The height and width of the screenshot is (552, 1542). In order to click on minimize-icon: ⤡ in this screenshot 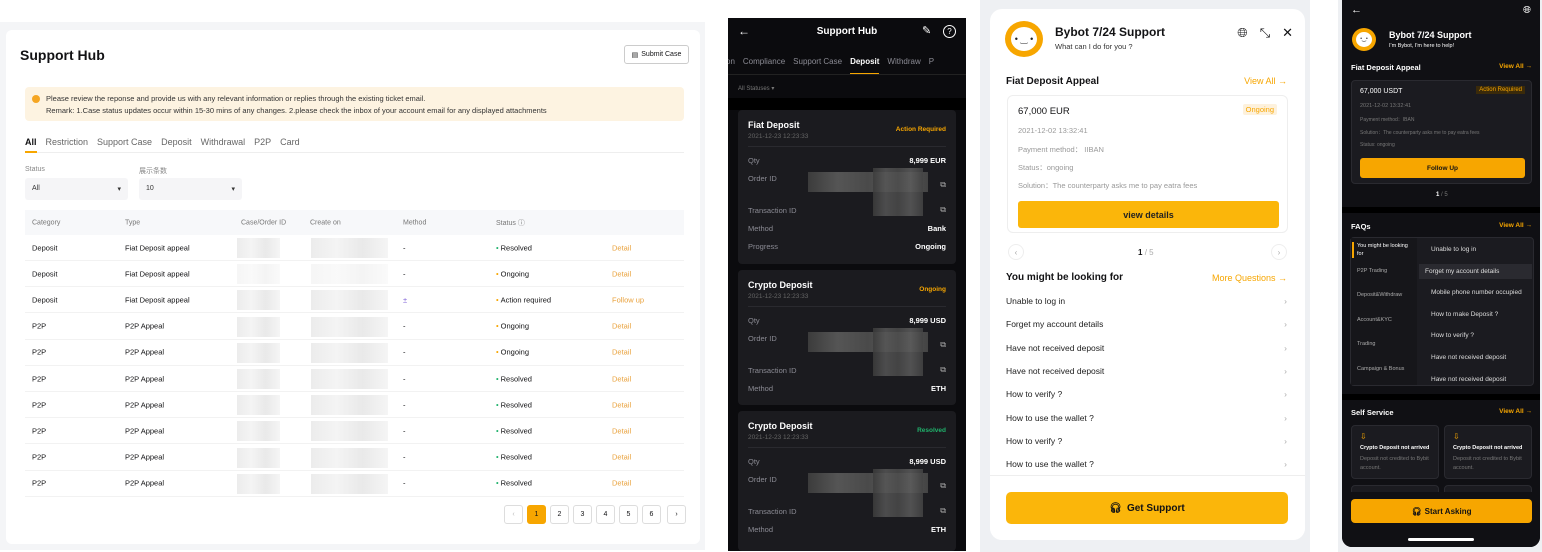, I will do `click(1265, 32)`.